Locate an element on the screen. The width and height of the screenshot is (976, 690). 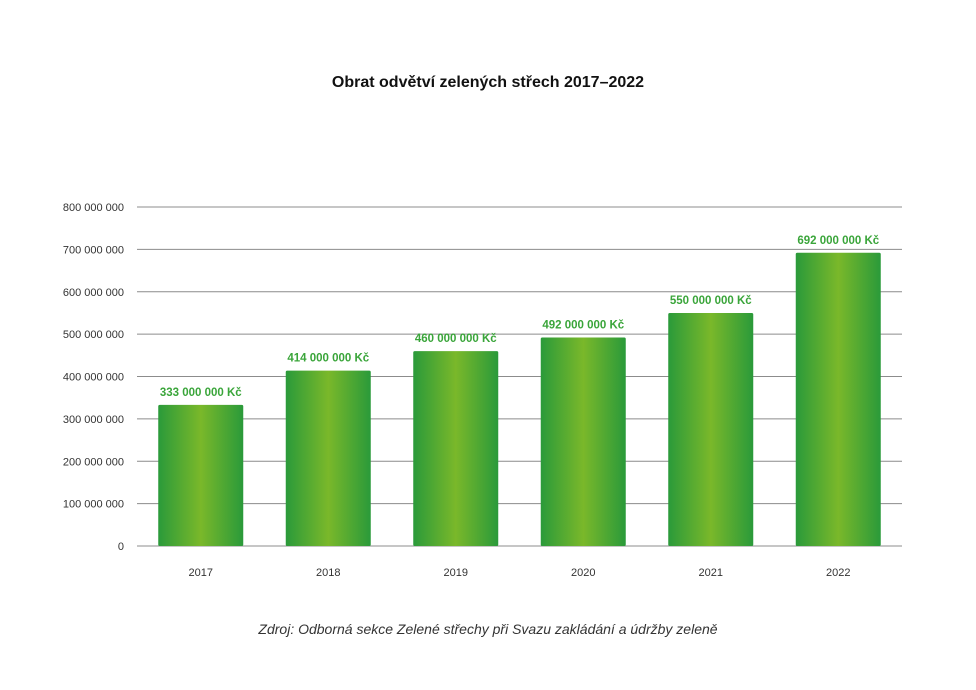
y-tick-label: 400 000 000 is located at coordinates (93, 378).